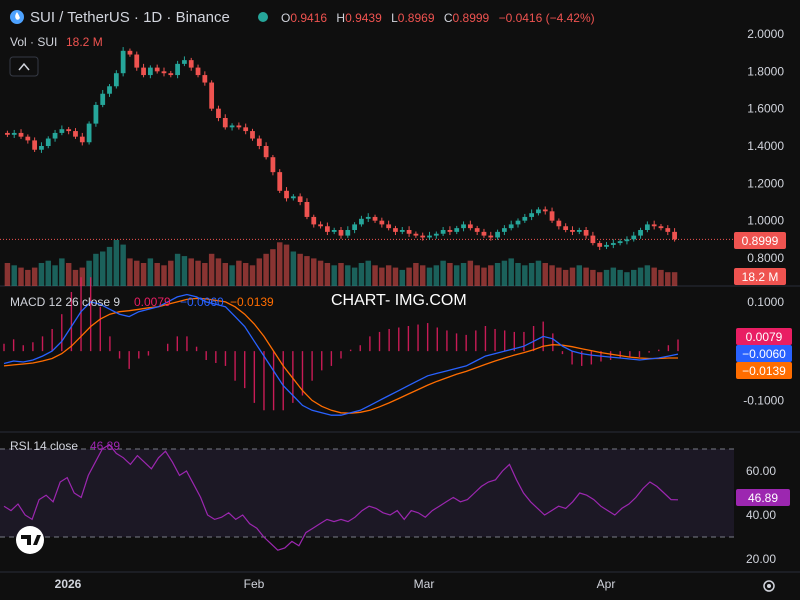 The height and width of the screenshot is (600, 800). I want to click on rsi-band-fill, so click(367, 493).